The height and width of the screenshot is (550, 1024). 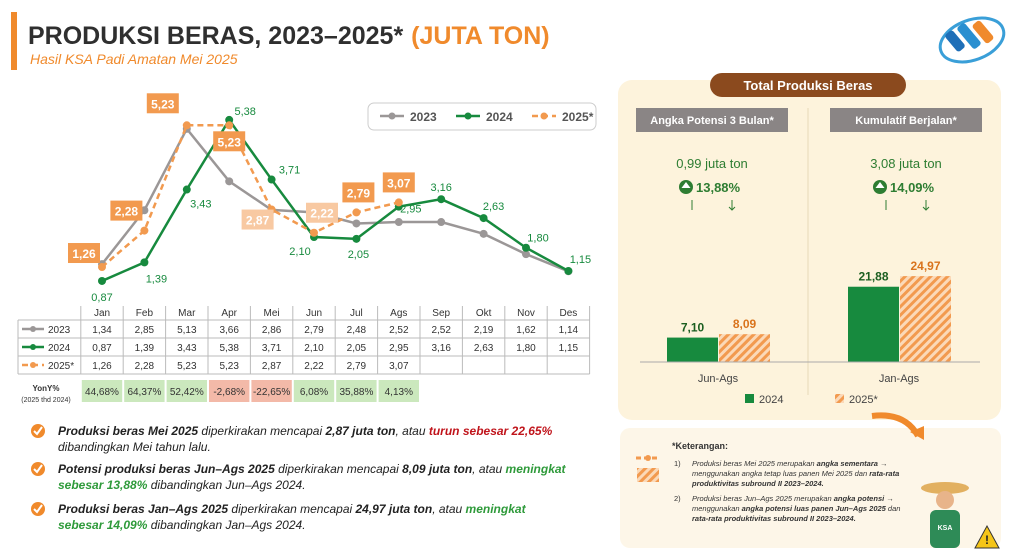 What do you see at coordinates (754, 463) in the screenshot?
I see `note-segment: Produksi beras Mei 2025 merupakan` at bounding box center [754, 463].